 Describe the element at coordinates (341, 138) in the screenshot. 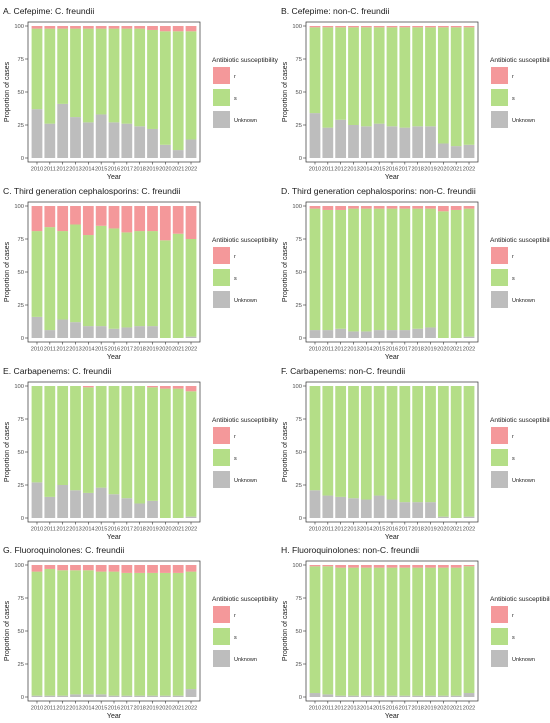

I see `bar-unknown-2012` at that location.